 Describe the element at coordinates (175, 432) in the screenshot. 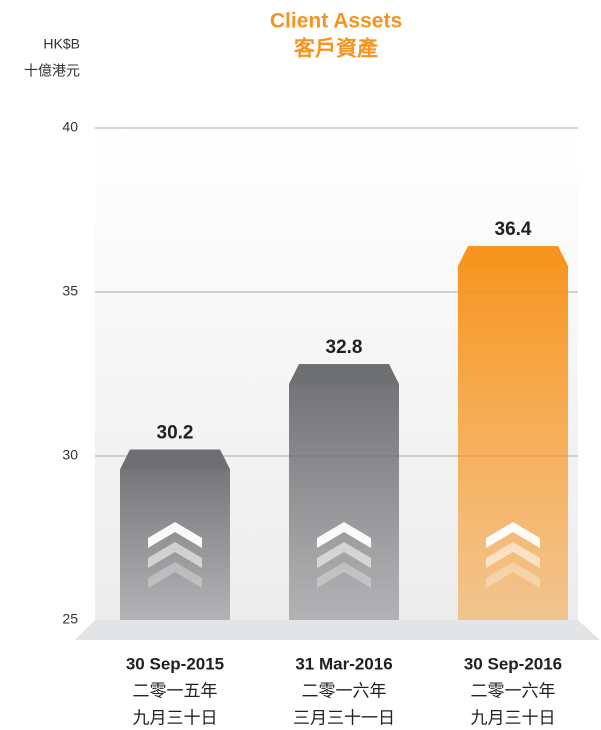

I see `value-label: 30.2` at that location.